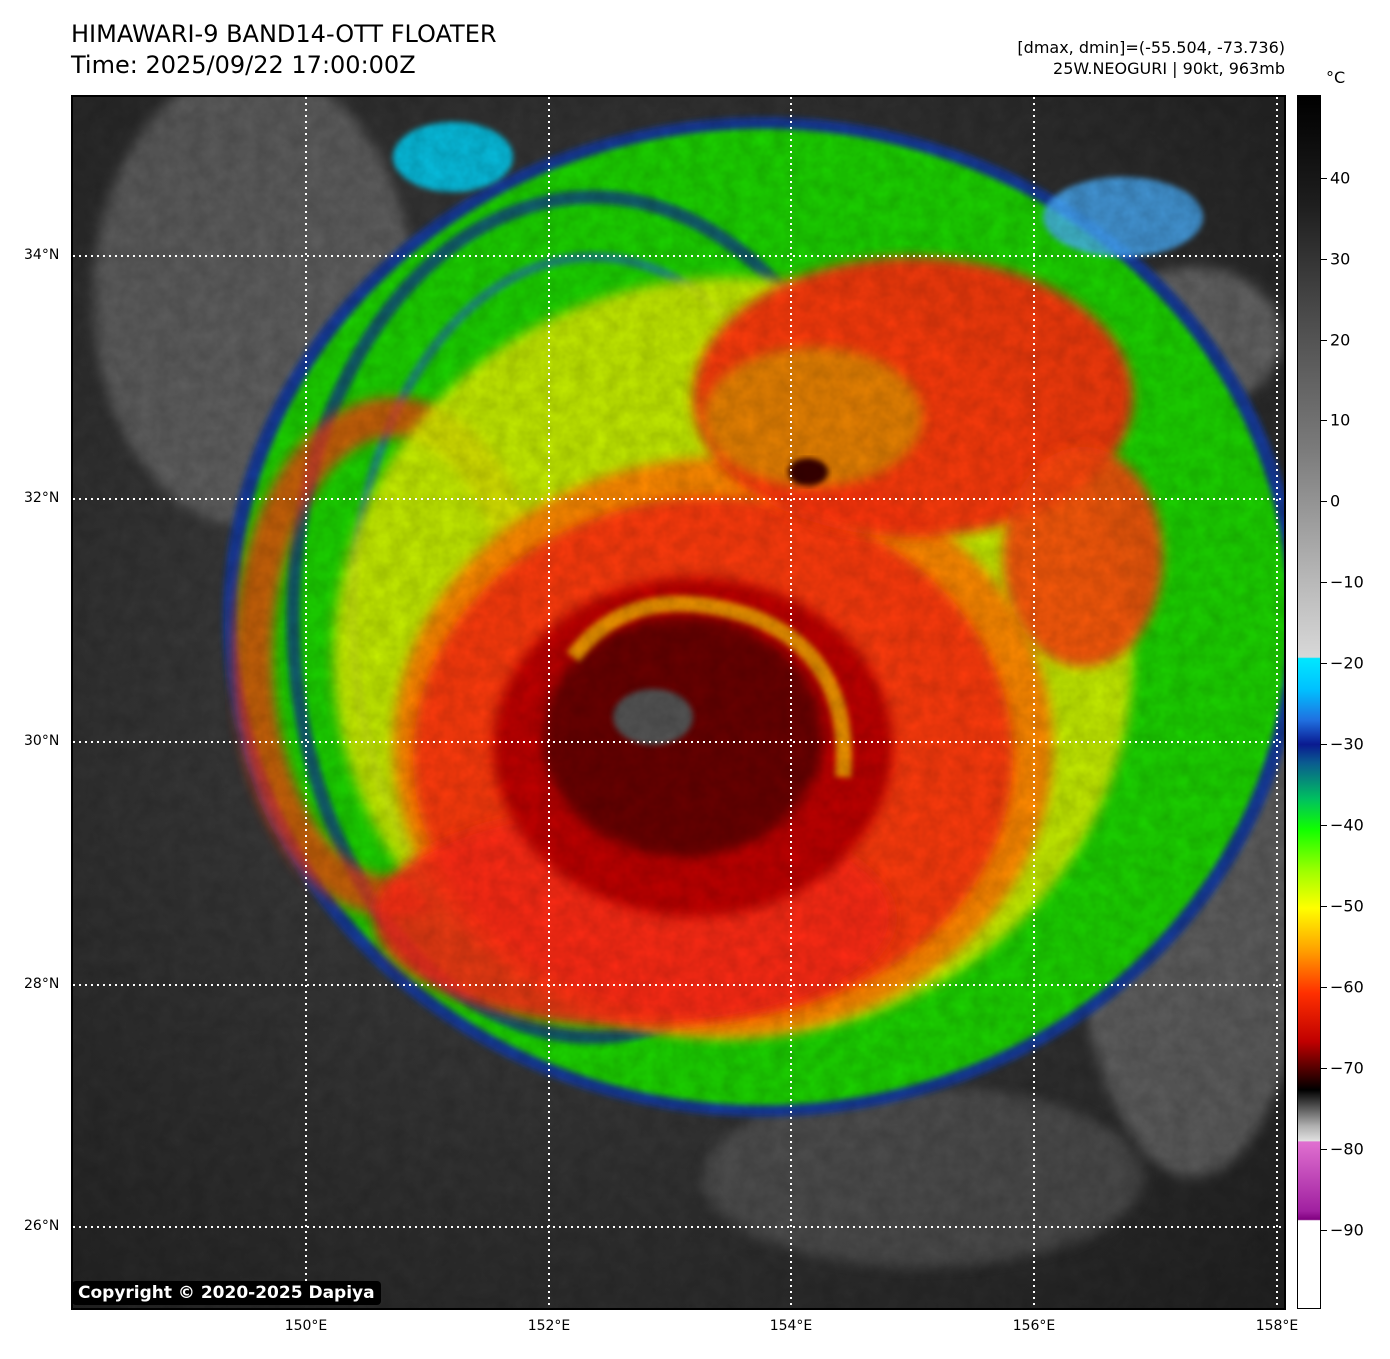 Image resolution: width=1390 pixels, height=1359 pixels. Describe the element at coordinates (243, 65) in the screenshot. I see `image-timestamp: Time: 2025/09/22 17:00:00Z` at that location.